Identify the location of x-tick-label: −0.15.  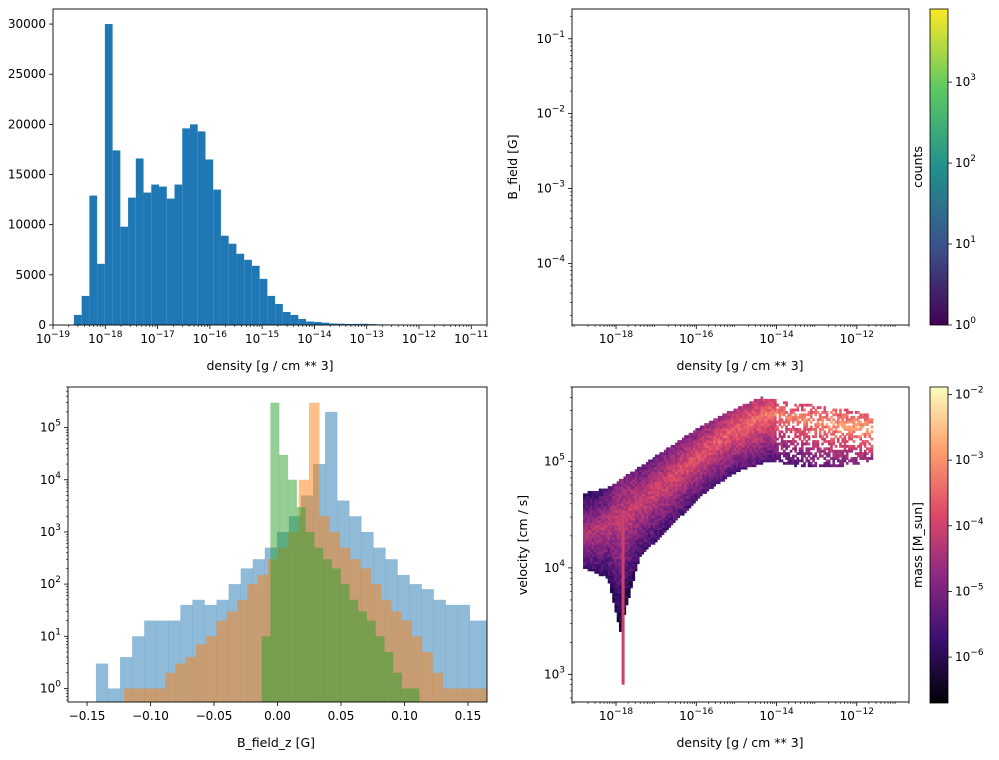
(87, 716).